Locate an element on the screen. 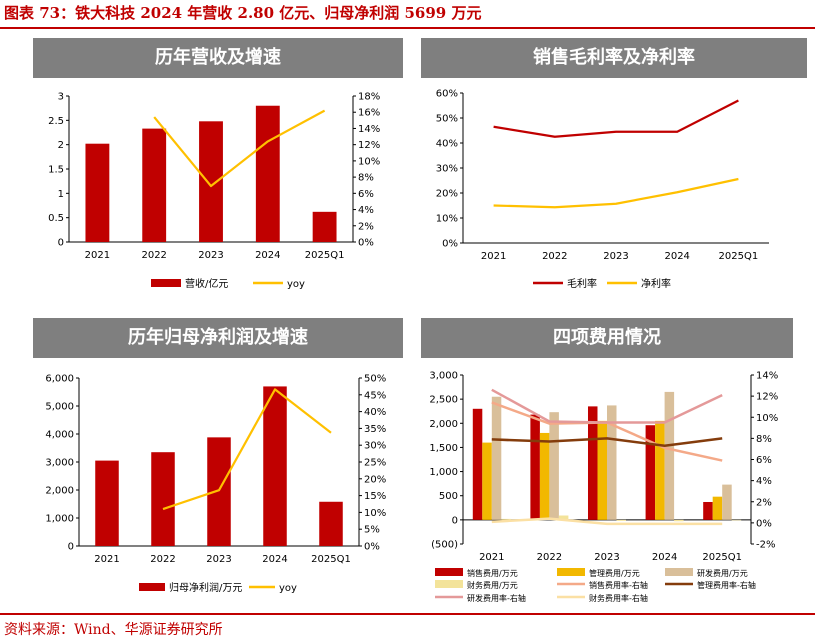 This screenshot has width=815, height=644. y-tick-label-right: 30% is located at coordinates (375, 446).